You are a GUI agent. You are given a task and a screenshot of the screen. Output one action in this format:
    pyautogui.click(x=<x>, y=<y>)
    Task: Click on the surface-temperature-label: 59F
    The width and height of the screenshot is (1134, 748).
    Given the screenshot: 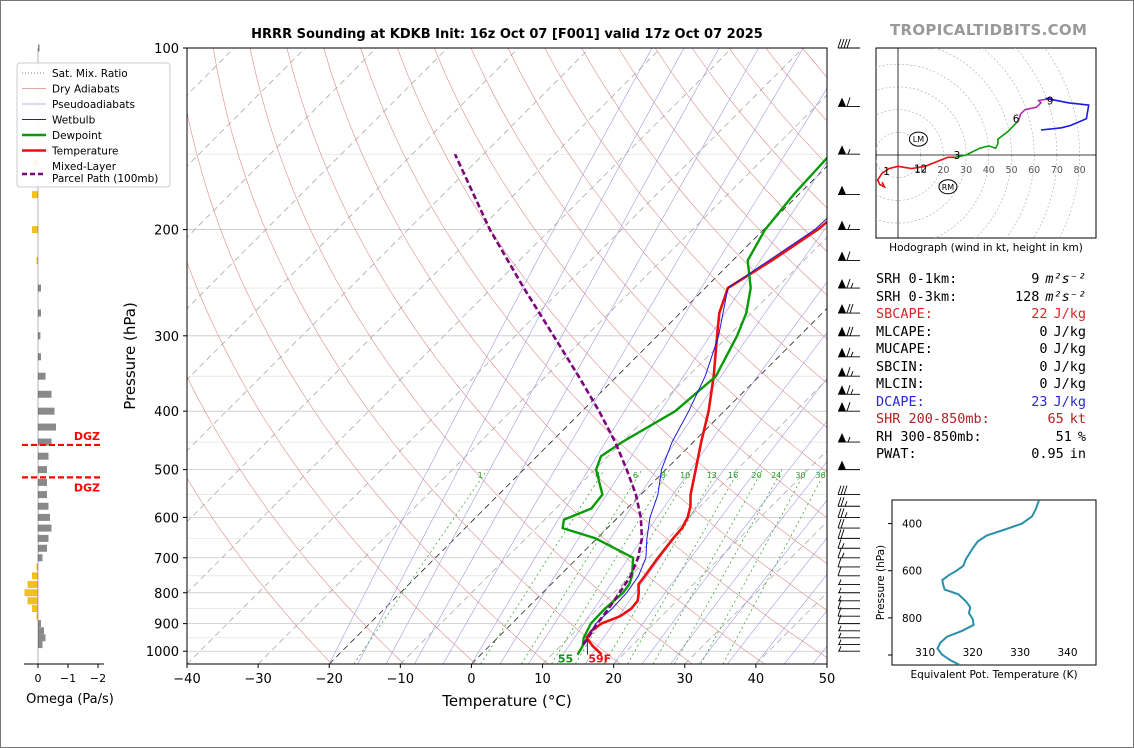 What is the action you would take?
    pyautogui.click(x=599, y=659)
    